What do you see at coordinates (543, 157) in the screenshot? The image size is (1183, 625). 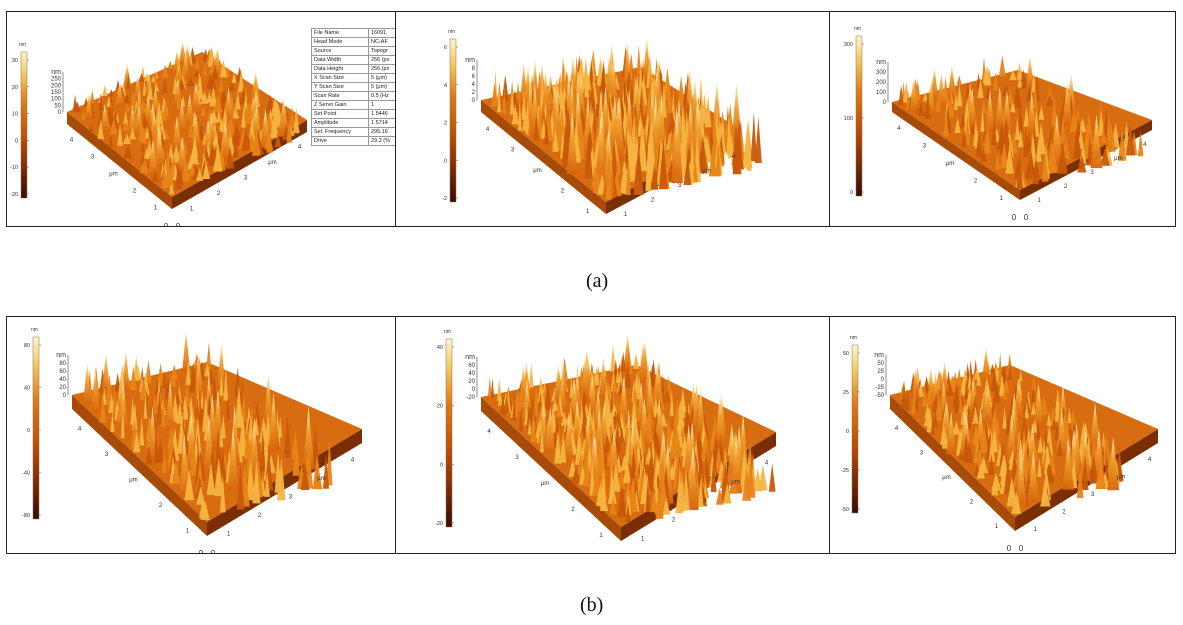 I see `surface-front-left-wall` at bounding box center [543, 157].